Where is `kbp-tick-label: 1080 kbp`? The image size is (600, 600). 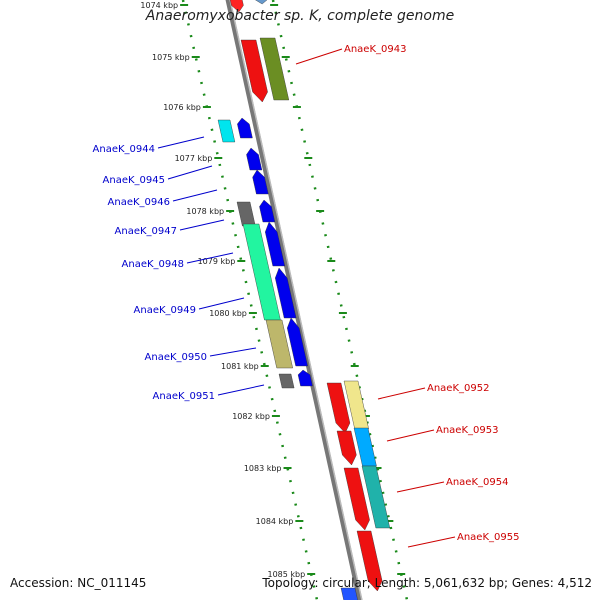 kbp-tick-label: 1080 kbp is located at coordinates (228, 313).